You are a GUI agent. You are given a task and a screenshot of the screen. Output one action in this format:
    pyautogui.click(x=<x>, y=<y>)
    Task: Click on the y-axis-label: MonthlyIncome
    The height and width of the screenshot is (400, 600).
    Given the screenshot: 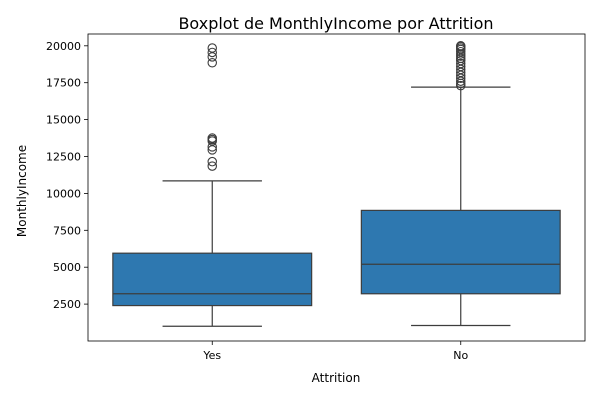 What is the action you would take?
    pyautogui.click(x=22, y=191)
    